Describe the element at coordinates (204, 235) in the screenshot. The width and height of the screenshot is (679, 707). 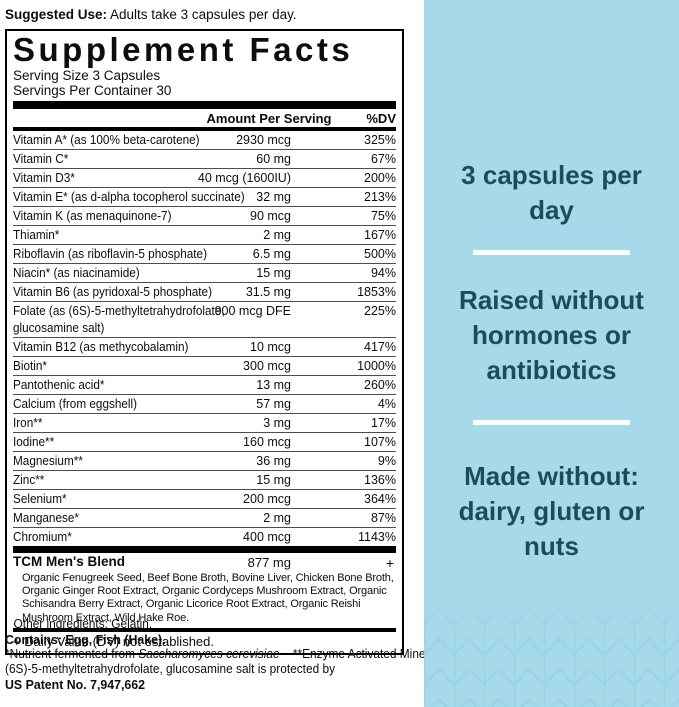
I see `nutrient-row: Thiamin* 2 mg 167%` at that location.